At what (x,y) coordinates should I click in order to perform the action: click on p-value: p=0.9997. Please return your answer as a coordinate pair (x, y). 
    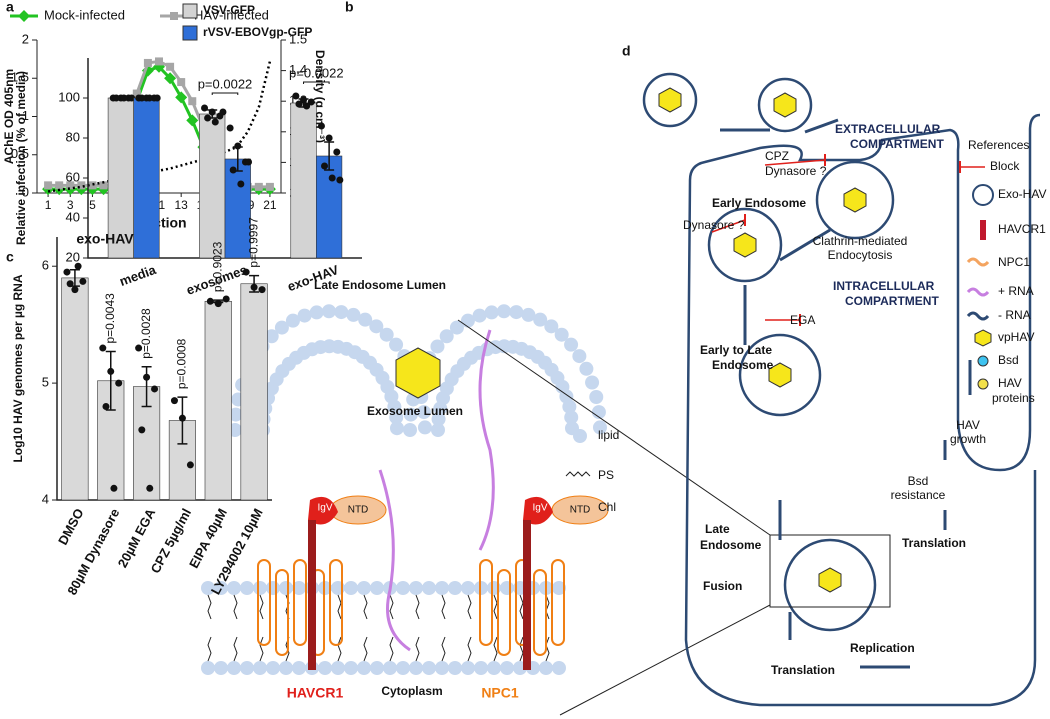
    Looking at the image, I should click on (253, 242).